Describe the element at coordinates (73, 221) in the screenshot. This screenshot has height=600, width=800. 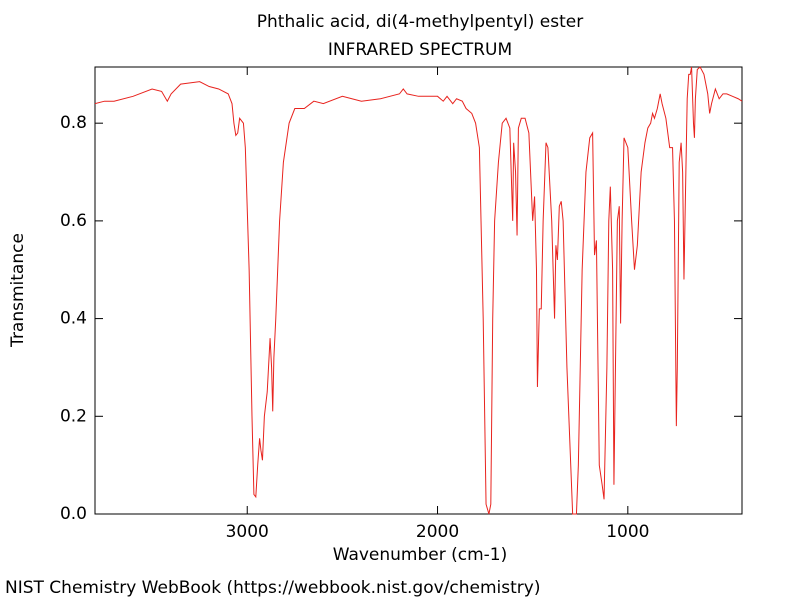
I see `y-tick-label: 0.6` at that location.